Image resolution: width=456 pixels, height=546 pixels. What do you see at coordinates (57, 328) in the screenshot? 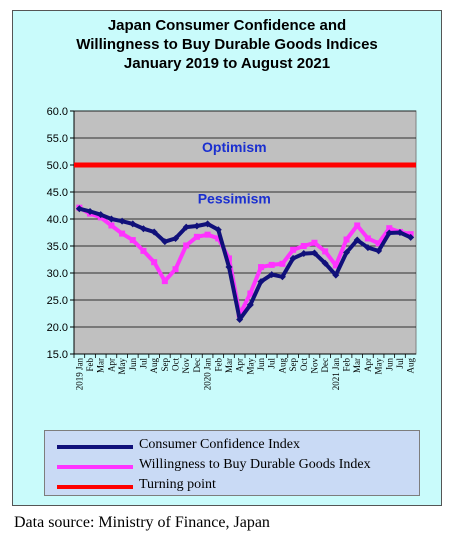
I see `y-tick-label: 20.0` at bounding box center [57, 328].